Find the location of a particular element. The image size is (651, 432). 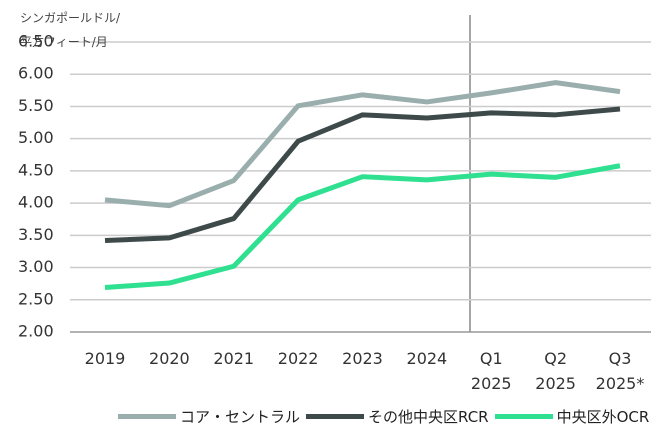

x-tick-label: 2023 is located at coordinates (362, 358).